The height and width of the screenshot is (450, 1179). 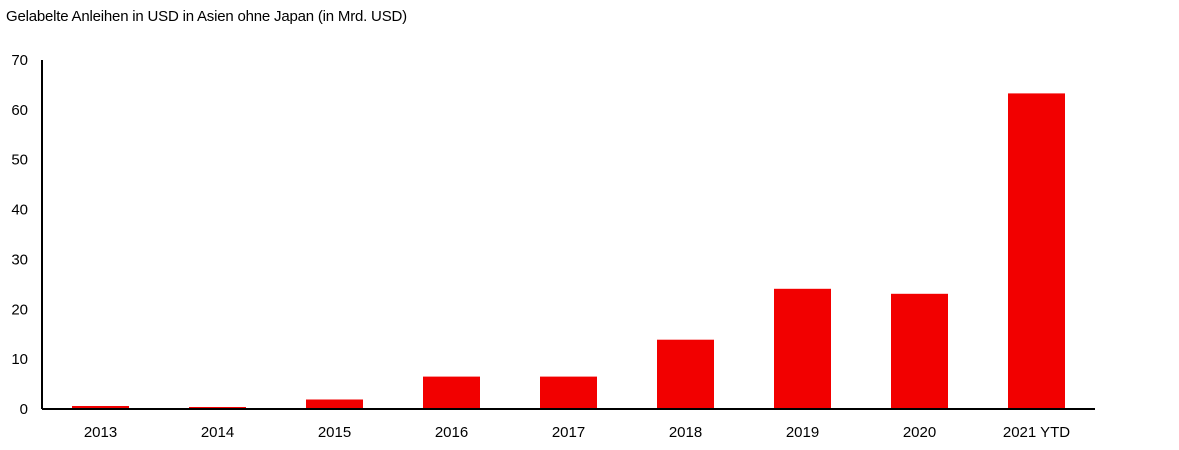 I want to click on x-tick-label: 2019, so click(x=802, y=432).